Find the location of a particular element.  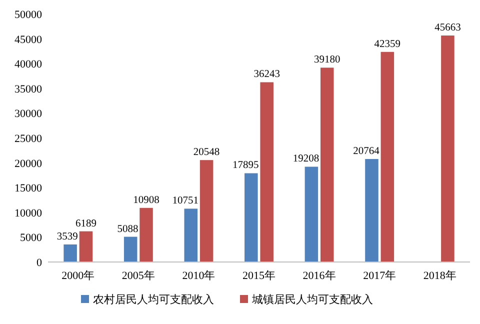

x-tick-label: 2015年 is located at coordinates (259, 276).